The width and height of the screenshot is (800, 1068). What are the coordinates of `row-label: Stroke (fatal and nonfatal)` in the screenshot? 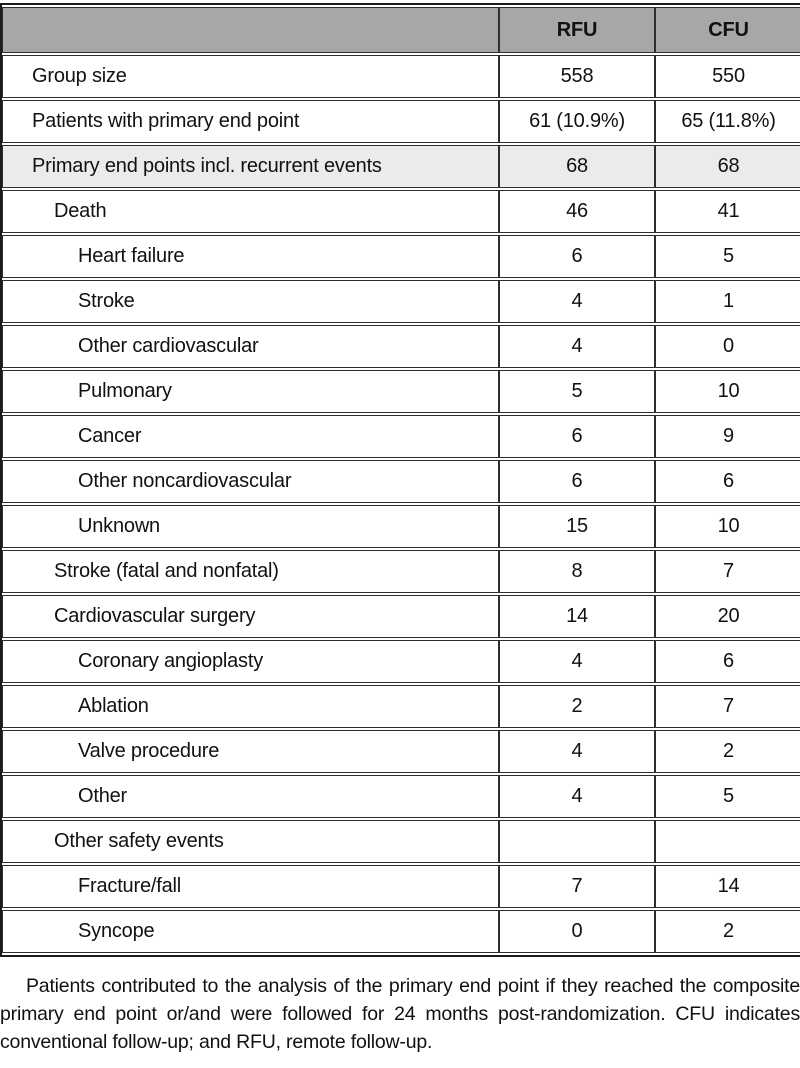 It's located at (250, 571).